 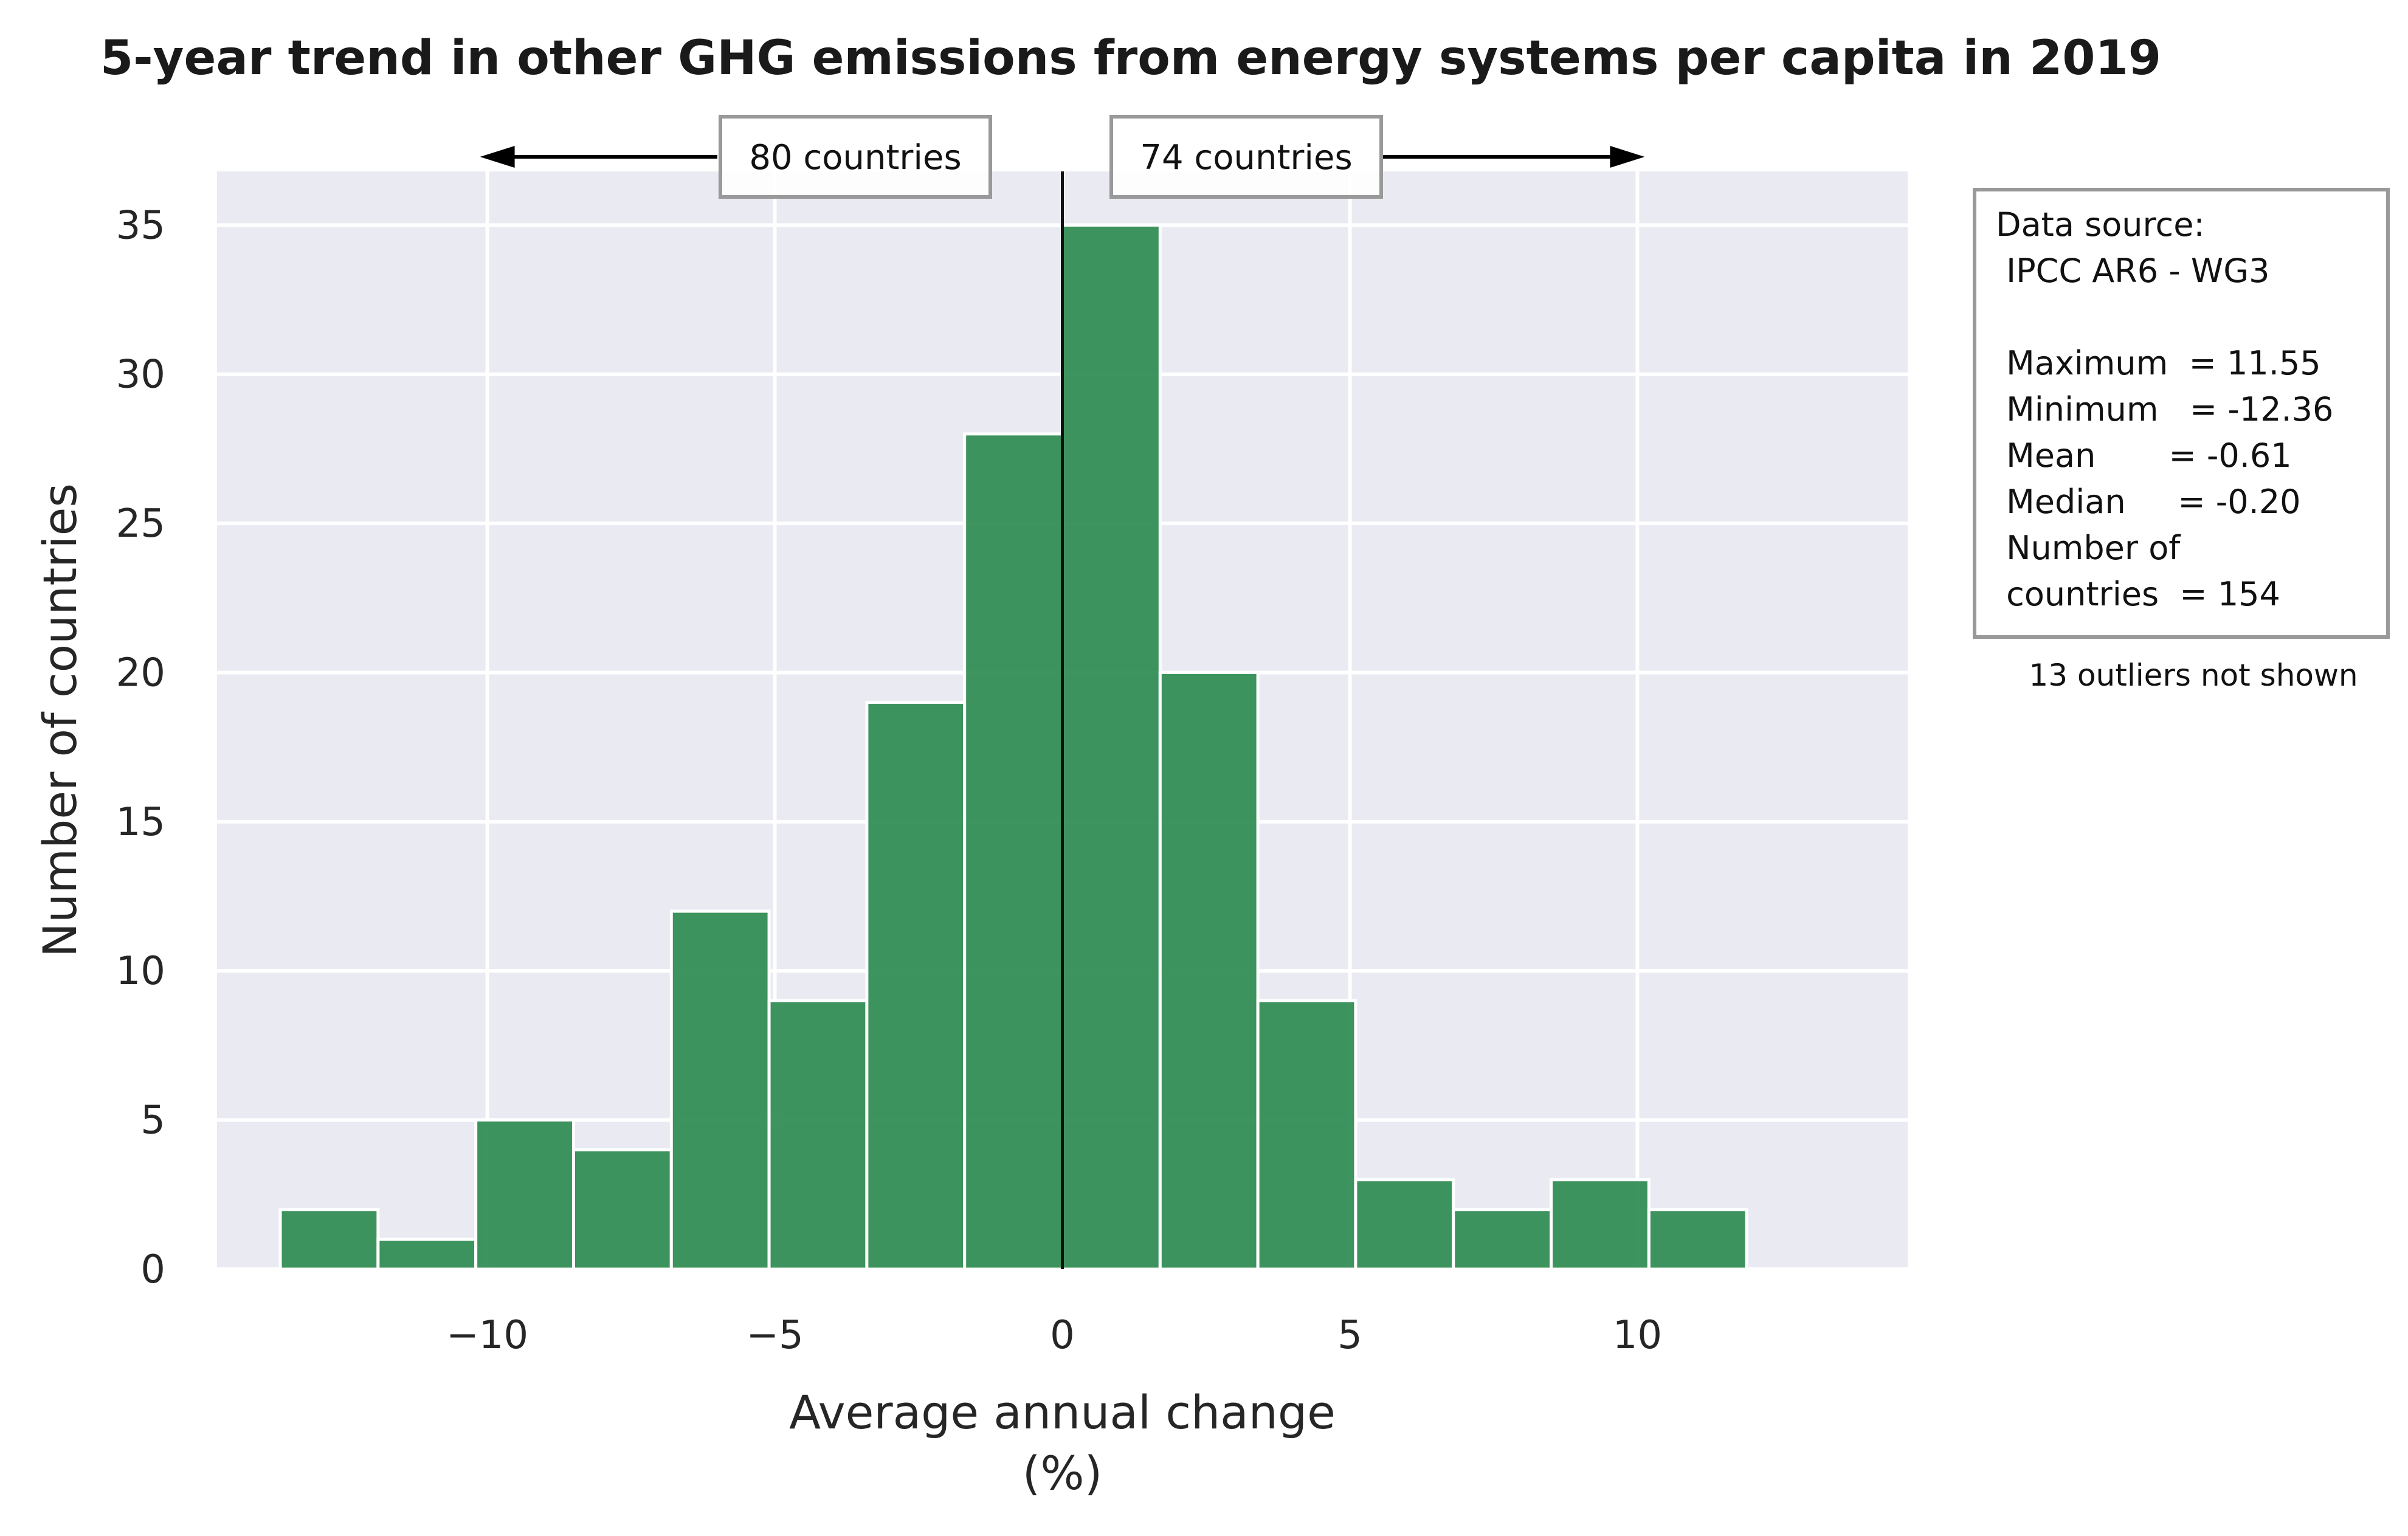 I want to click on x-axis-label-line2: (%), so click(x=1063, y=1473).